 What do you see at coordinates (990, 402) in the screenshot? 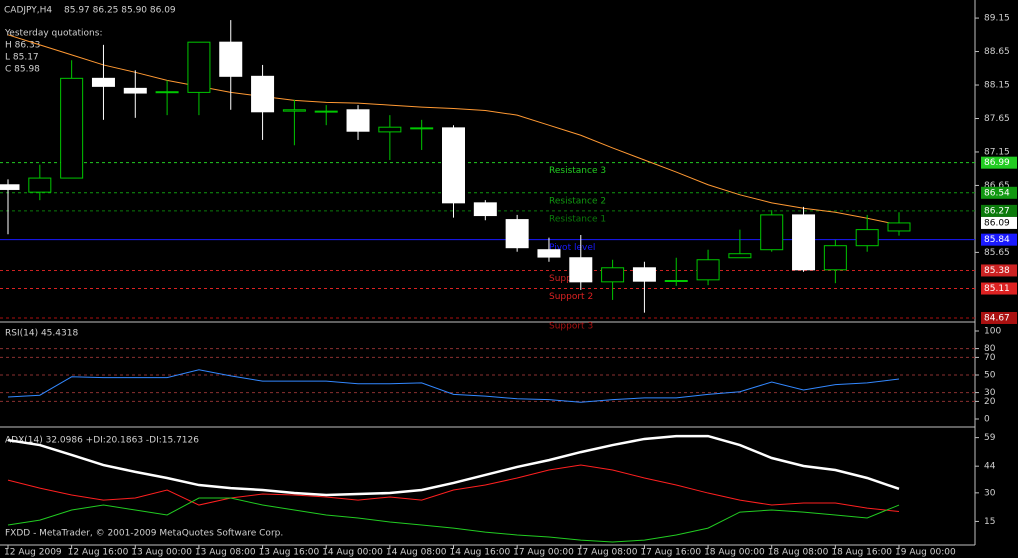
I see `y-tick-label: 20` at bounding box center [990, 402].